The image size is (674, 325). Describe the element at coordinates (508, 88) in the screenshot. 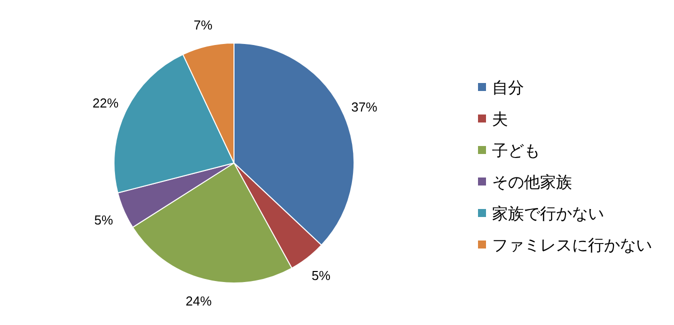

I see `legend-label: 自分` at that location.